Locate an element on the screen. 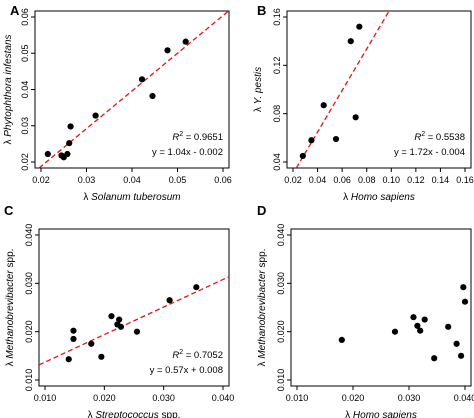  y-tick-label: 0.12 is located at coordinates (277, 66).